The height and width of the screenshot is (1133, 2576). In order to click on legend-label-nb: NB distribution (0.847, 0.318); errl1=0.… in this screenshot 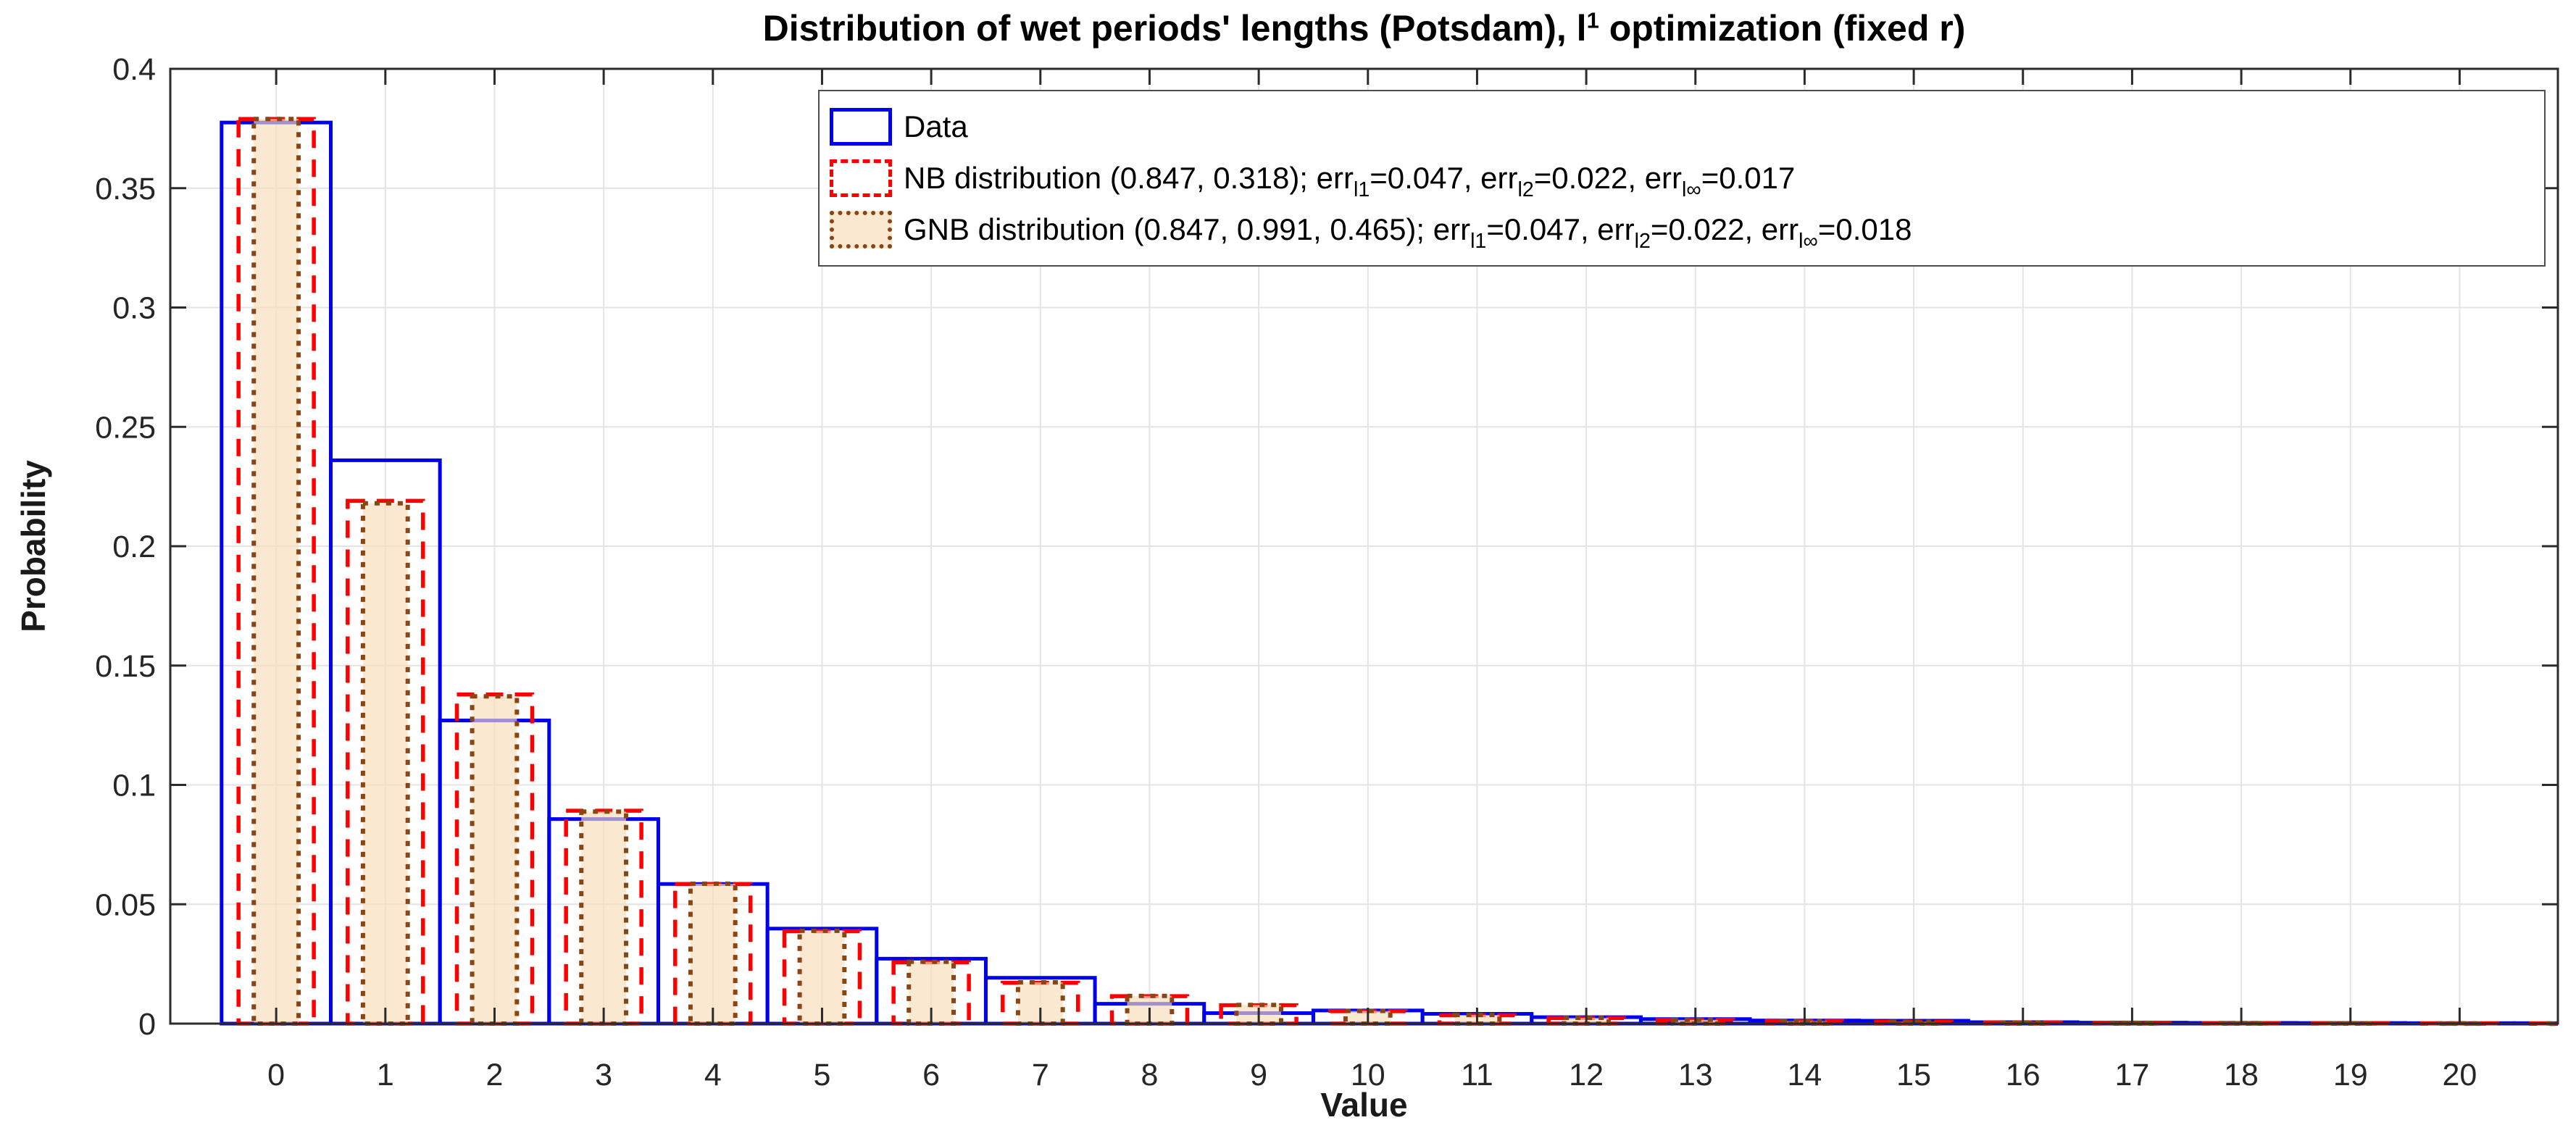, I will do `click(1350, 181)`.